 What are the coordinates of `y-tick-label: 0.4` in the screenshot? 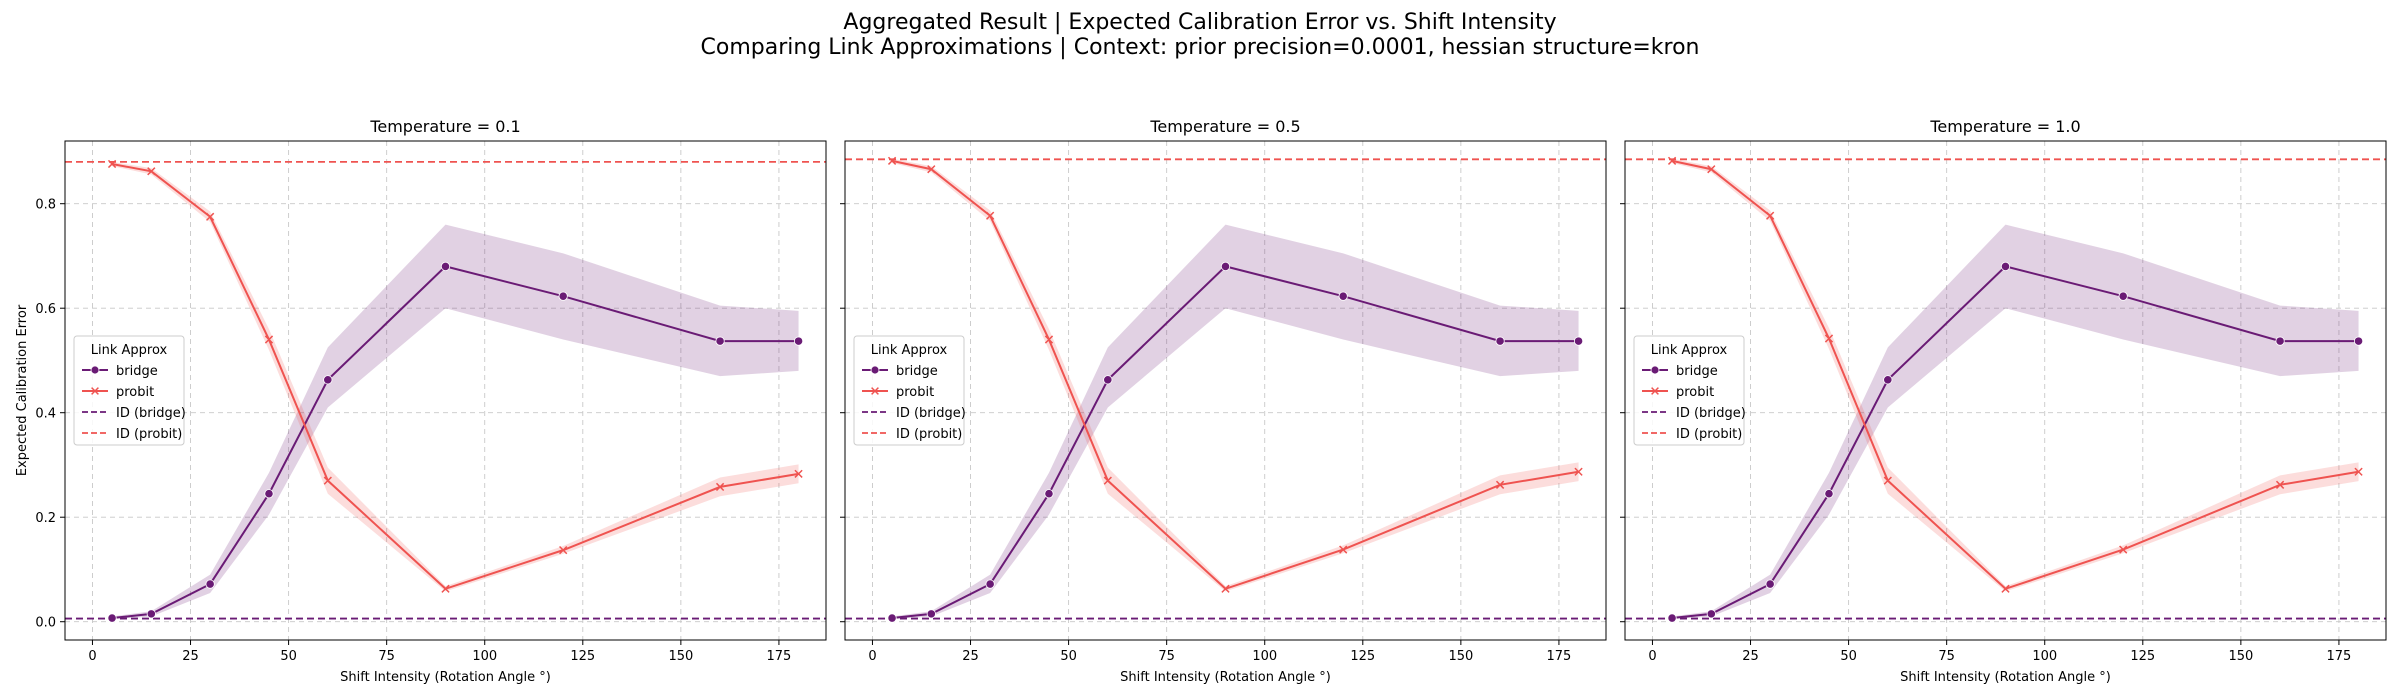 It's located at (45, 414).